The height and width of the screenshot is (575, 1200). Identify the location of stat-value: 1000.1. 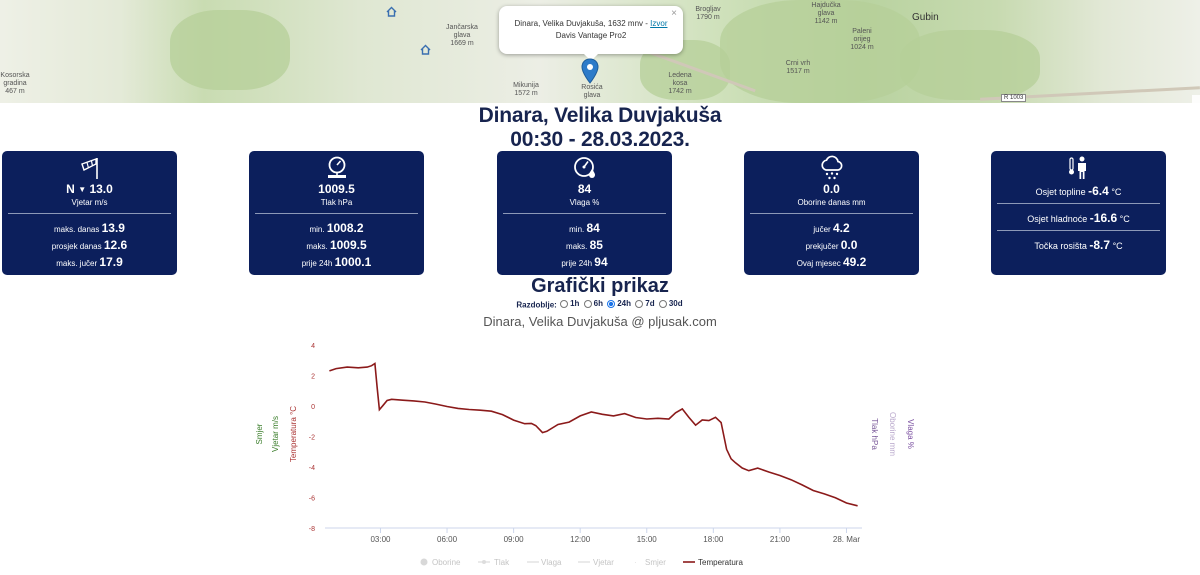
(353, 262).